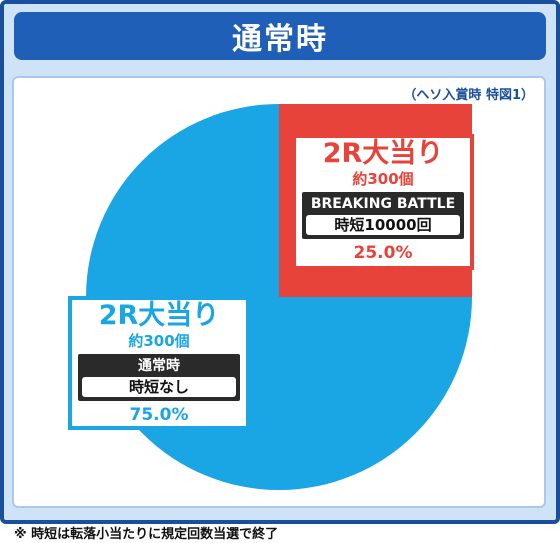 This screenshot has height=543, width=560. I want to click on slice-tag: BREAKING BATTLE, so click(383, 204).